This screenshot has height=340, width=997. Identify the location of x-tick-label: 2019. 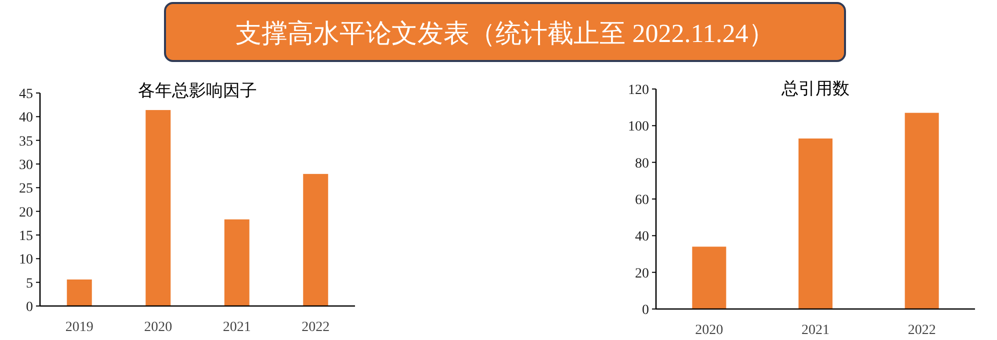
(79, 327).